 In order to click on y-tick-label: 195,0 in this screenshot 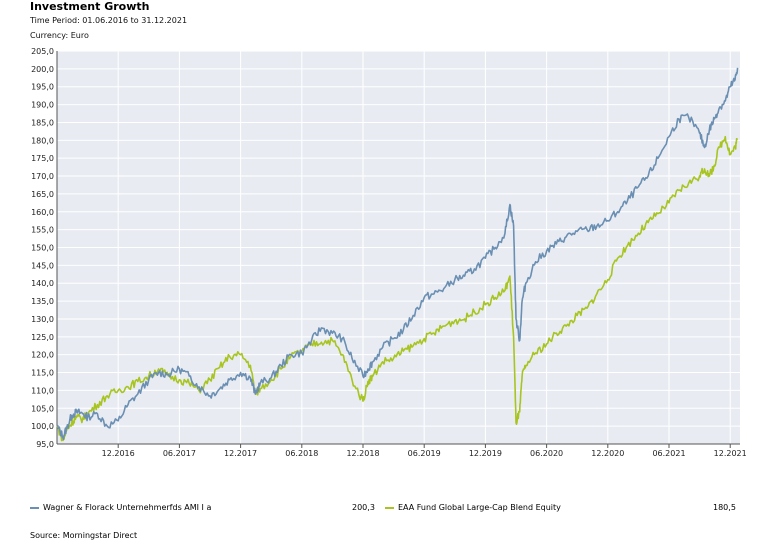, I will do `click(42, 87)`.